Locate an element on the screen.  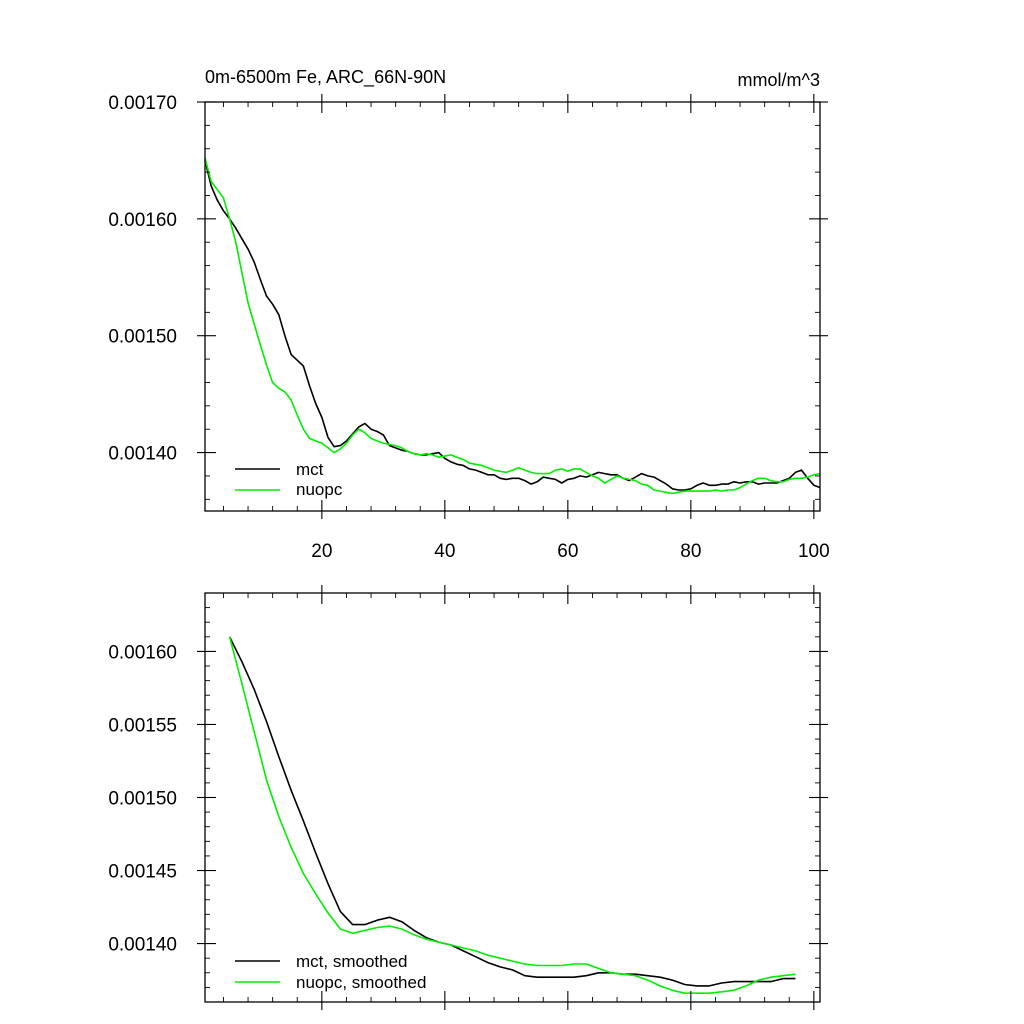
legend: mct nuopc is located at coordinates (289, 479).